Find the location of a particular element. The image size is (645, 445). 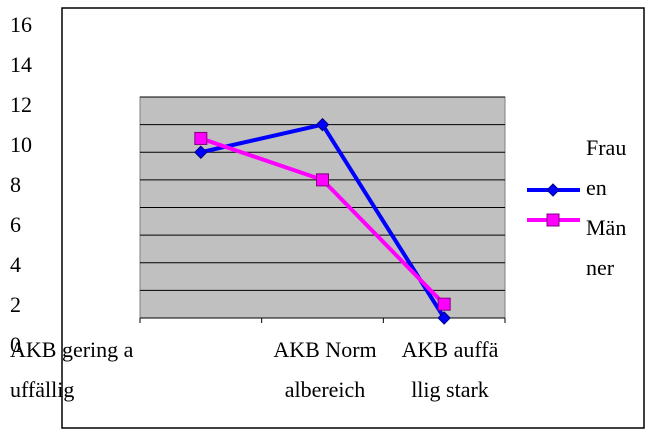

y-tick-label: 0 is located at coordinates (15, 344).